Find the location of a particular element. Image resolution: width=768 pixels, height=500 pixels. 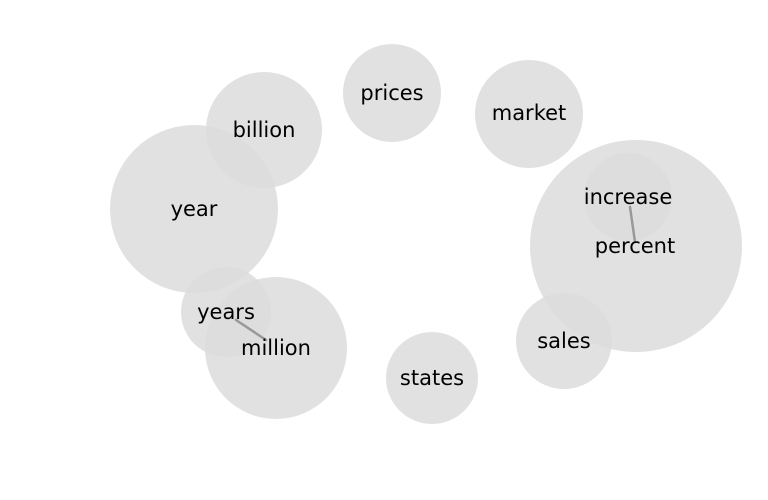

label-market: market is located at coordinates (529, 113).